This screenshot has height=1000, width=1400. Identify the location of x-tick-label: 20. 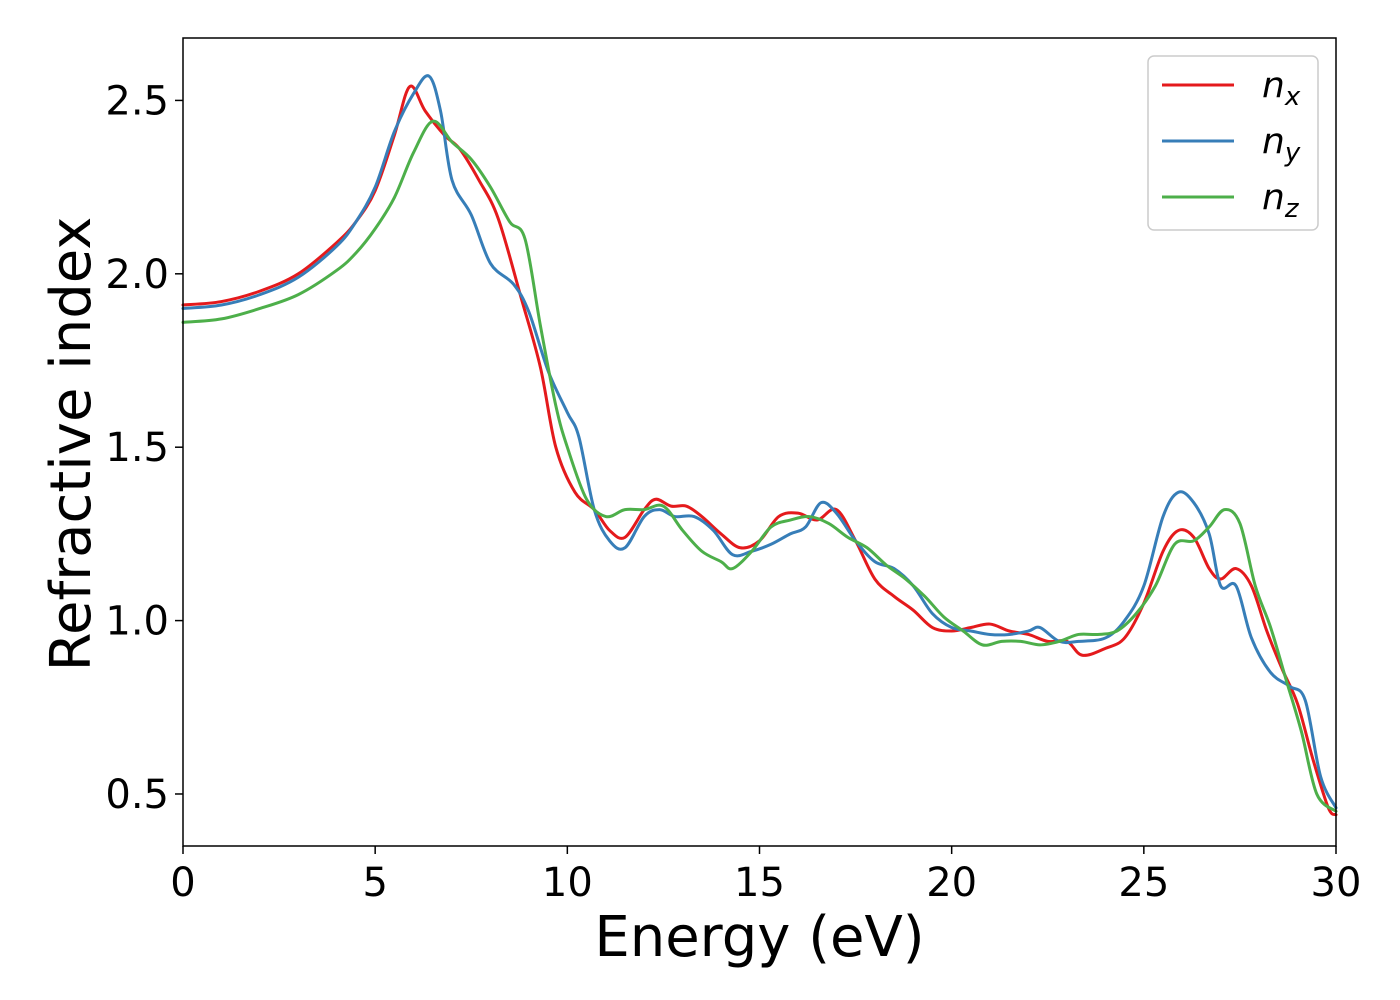
(951, 883).